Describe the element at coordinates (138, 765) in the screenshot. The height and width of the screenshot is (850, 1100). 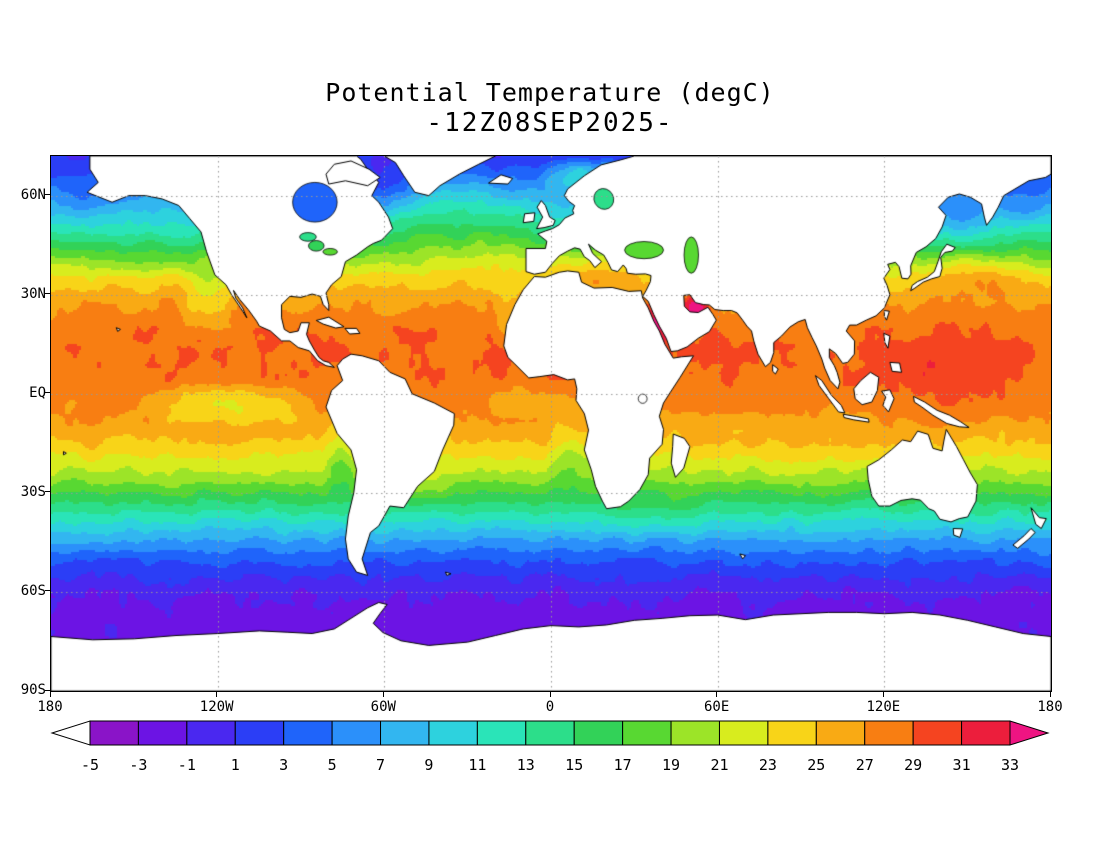
I see `colorbar-tick-label: -3` at that location.